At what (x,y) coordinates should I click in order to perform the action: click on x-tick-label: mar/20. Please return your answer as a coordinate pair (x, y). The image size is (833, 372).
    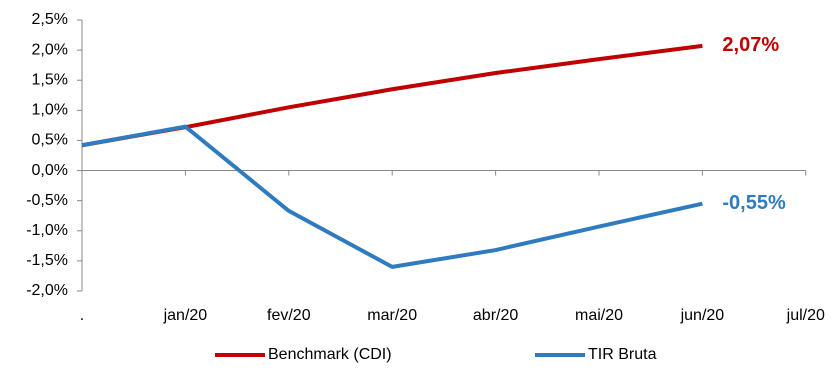
    Looking at the image, I should click on (392, 315).